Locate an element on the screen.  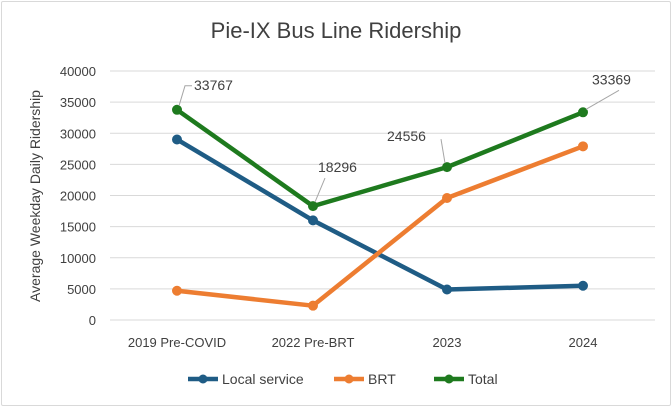
y-tick-label: 15000 is located at coordinates (78, 227).